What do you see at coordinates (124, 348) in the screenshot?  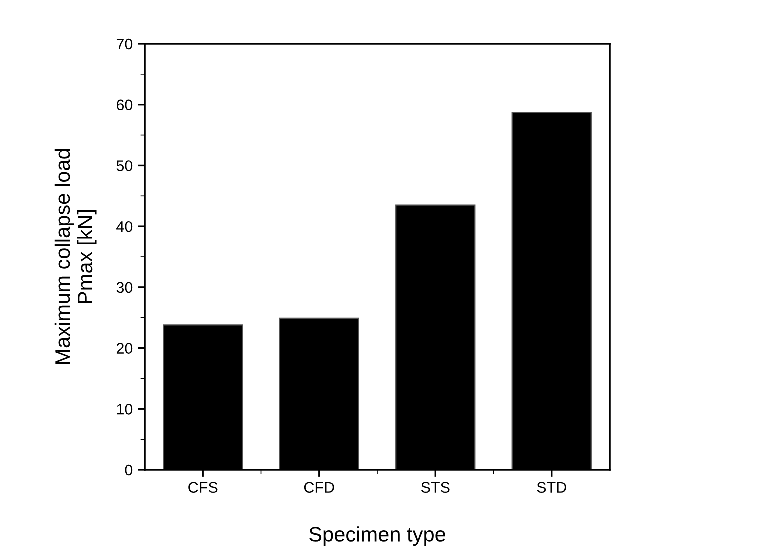 I see `y-tick-label: 20` at bounding box center [124, 348].